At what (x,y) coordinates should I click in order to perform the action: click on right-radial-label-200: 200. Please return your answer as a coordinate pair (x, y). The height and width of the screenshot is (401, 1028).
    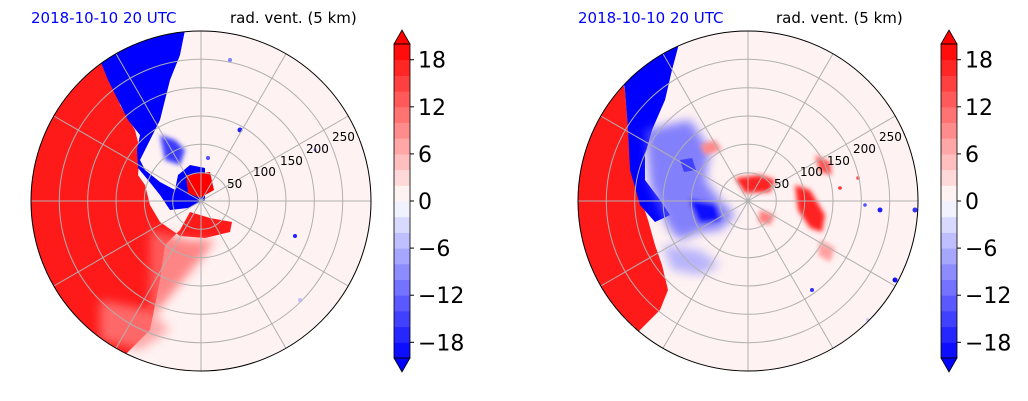
    Looking at the image, I should click on (864, 149).